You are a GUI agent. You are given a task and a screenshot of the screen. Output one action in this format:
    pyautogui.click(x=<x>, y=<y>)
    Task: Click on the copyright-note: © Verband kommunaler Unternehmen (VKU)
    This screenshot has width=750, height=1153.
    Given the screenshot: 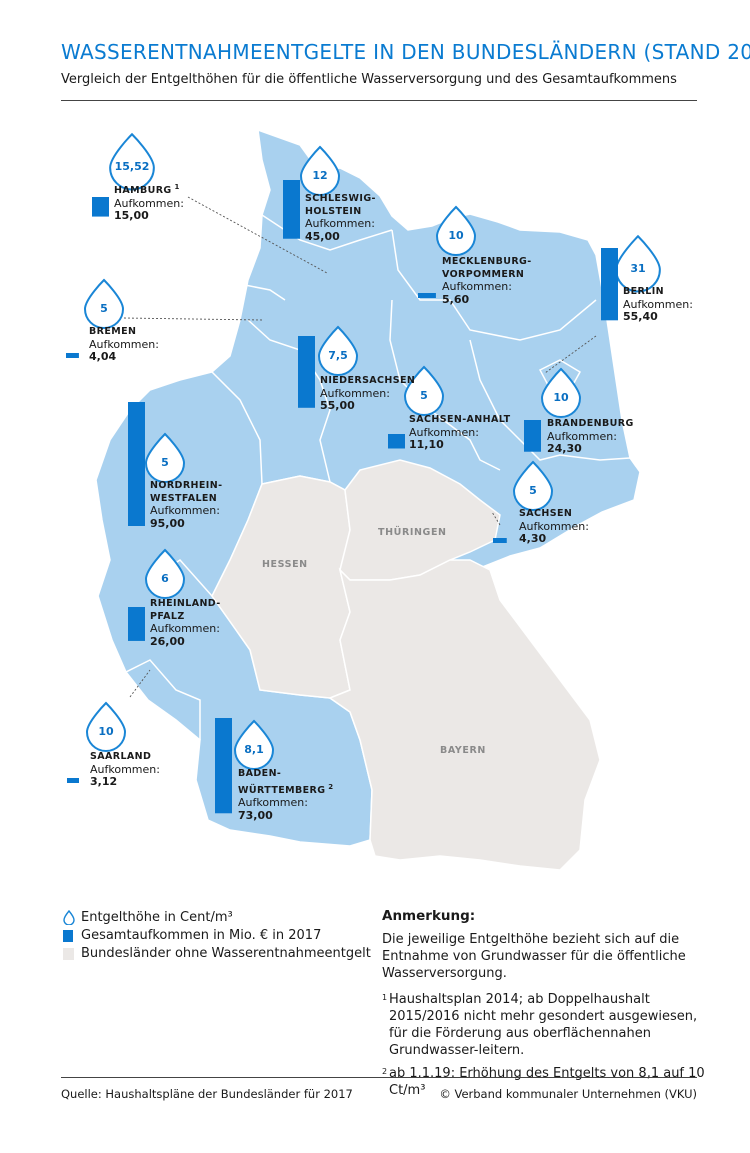 What is the action you would take?
    pyautogui.click(x=568, y=1094)
    